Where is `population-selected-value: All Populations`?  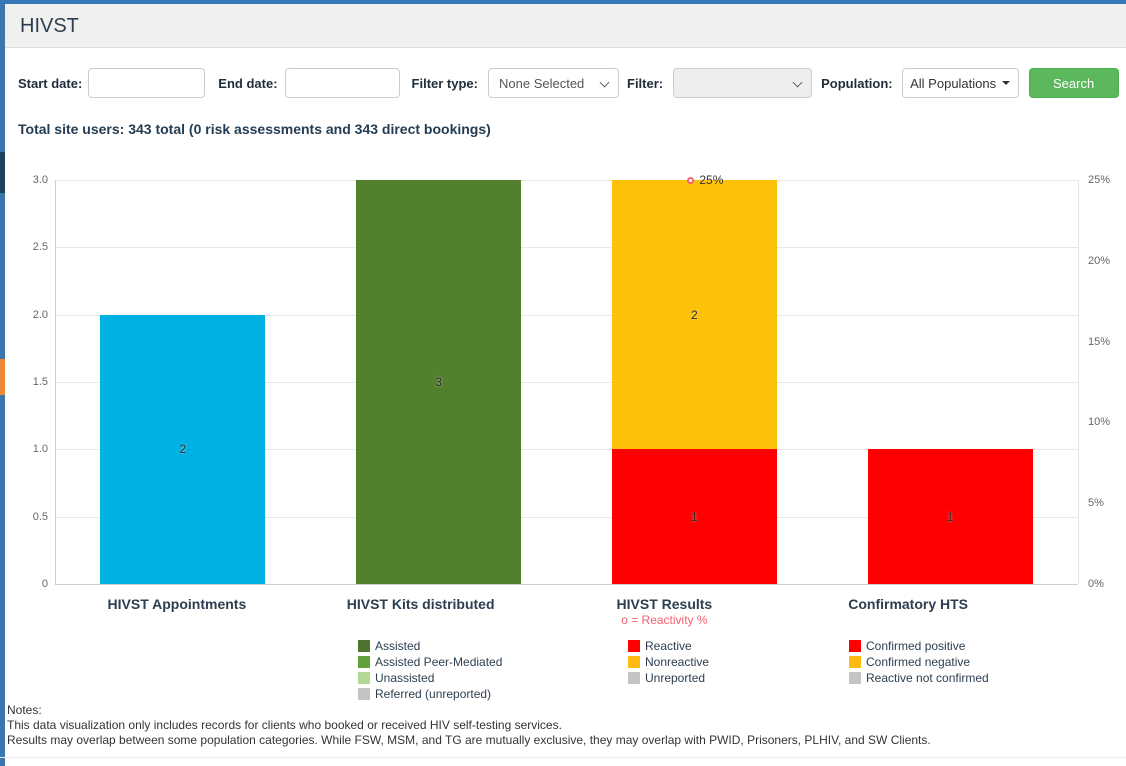 population-selected-value: All Populations is located at coordinates (953, 83).